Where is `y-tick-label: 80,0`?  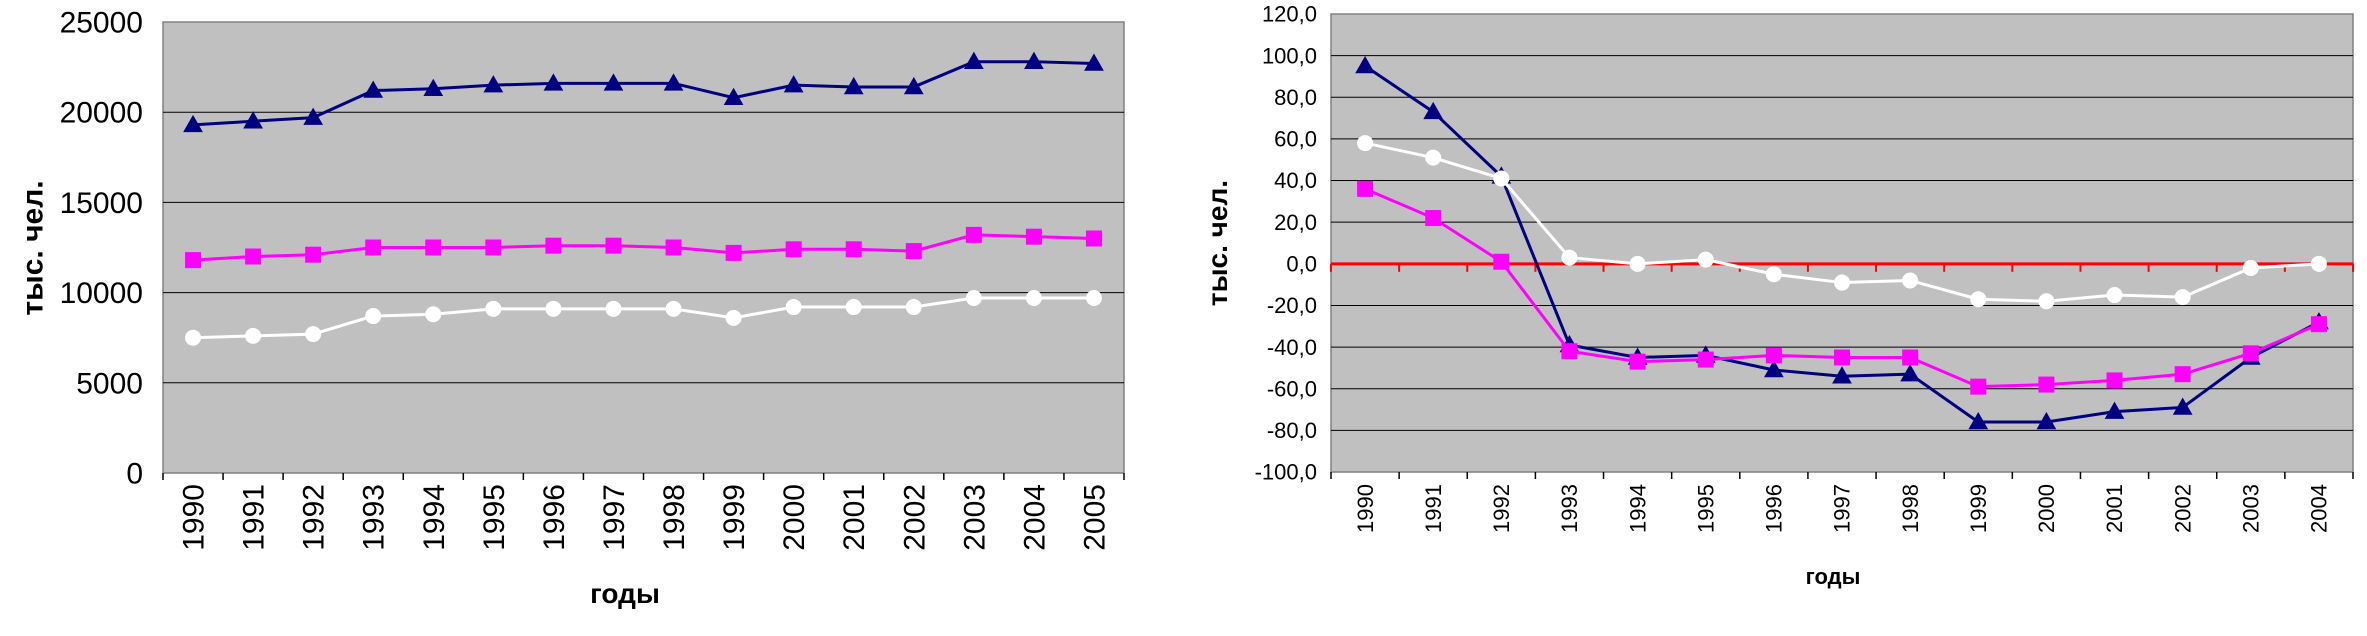
y-tick-label: 80,0 is located at coordinates (1295, 97).